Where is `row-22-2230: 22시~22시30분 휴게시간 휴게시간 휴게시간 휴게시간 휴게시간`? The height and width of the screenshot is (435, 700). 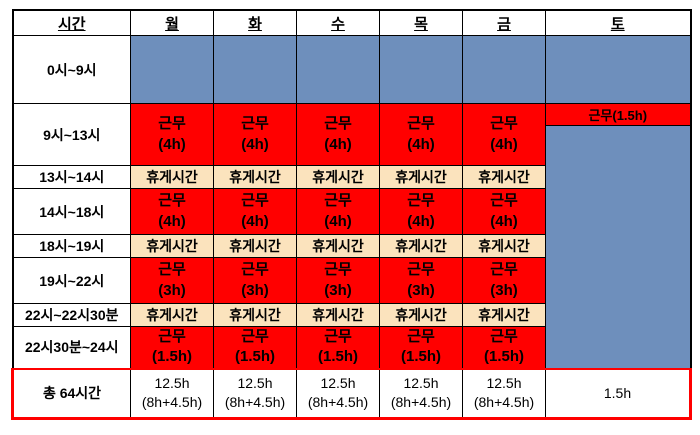
row-22-2230: 22시~22시30분 휴게시간 휴게시간 휴게시간 휴게시간 휴게시간 is located at coordinates (351, 315).